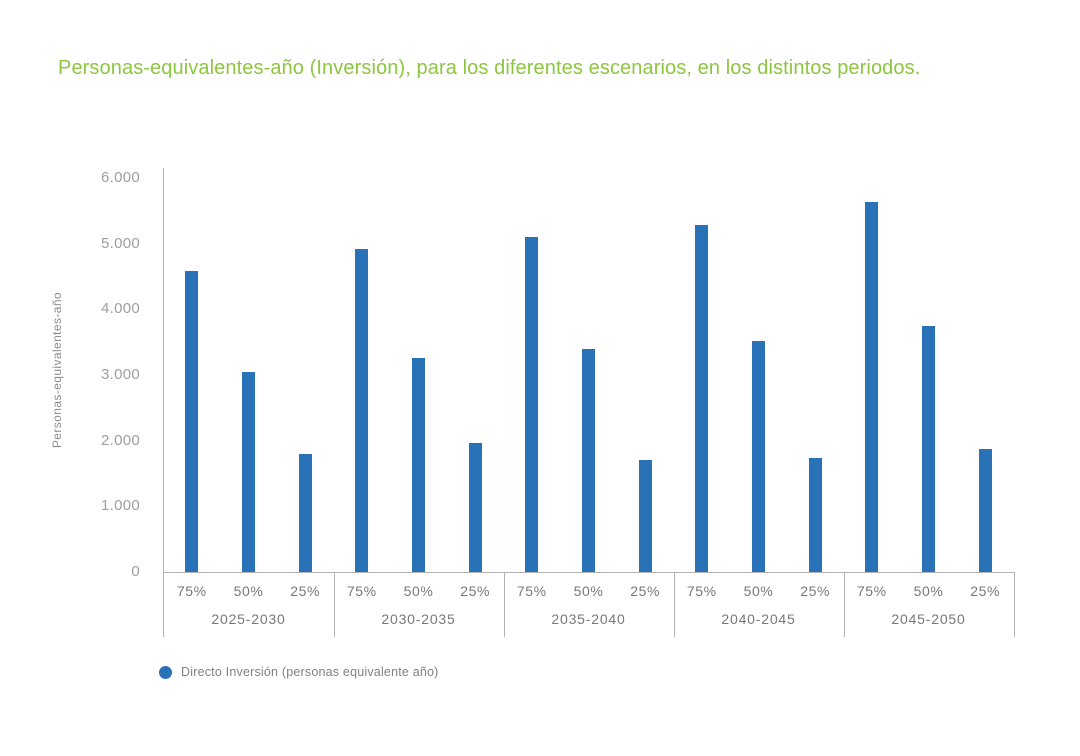 The width and height of the screenshot is (1080, 756). Describe the element at coordinates (418, 464) in the screenshot. I see `bar-2030-2035-50%` at that location.